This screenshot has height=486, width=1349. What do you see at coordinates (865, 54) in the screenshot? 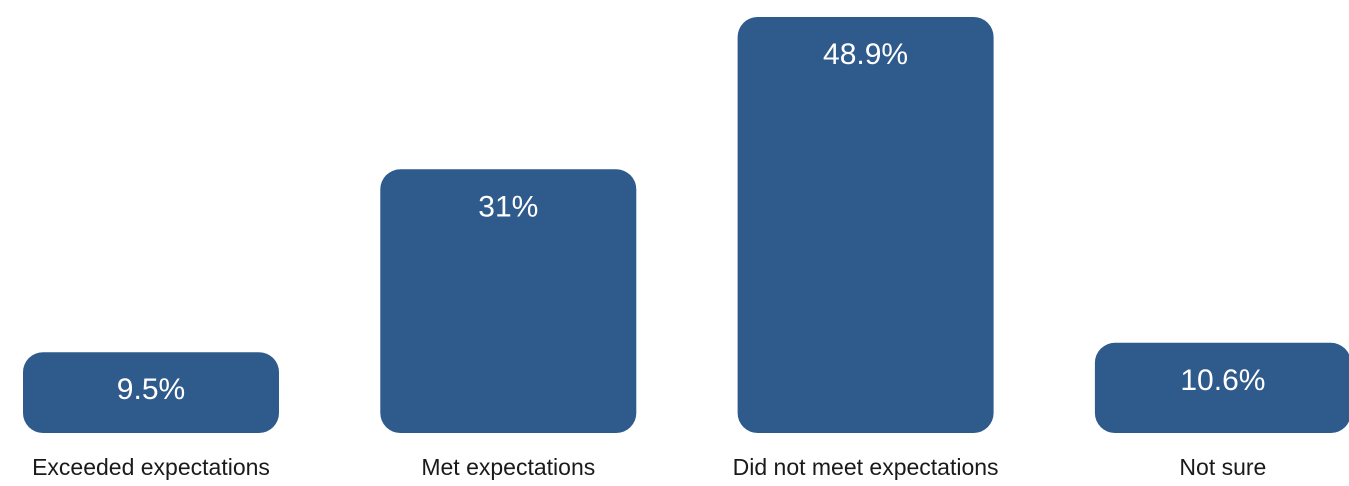
I see `bar-value-label-3: 48.9%` at bounding box center [865, 54].